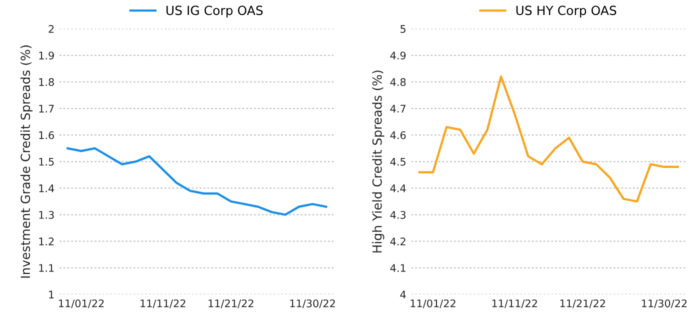  Describe the element at coordinates (398, 188) in the screenshot. I see `y-tick-label: 4.4` at that location.